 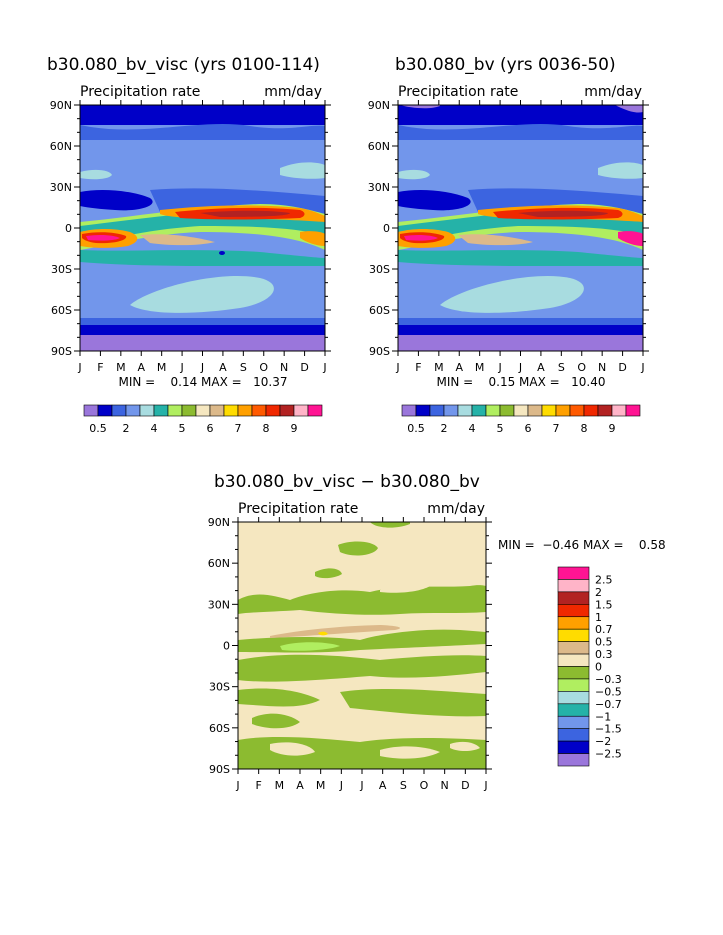 What do you see at coordinates (598, 617) in the screenshot?
I see `colorbar-label: 1` at bounding box center [598, 617].